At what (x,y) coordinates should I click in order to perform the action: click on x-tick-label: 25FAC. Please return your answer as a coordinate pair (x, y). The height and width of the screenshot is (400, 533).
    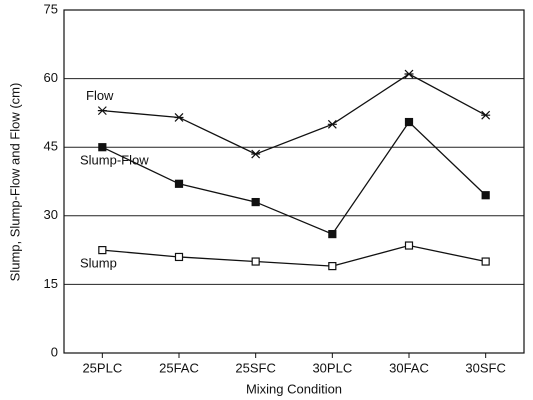
    Looking at the image, I should click on (179, 367).